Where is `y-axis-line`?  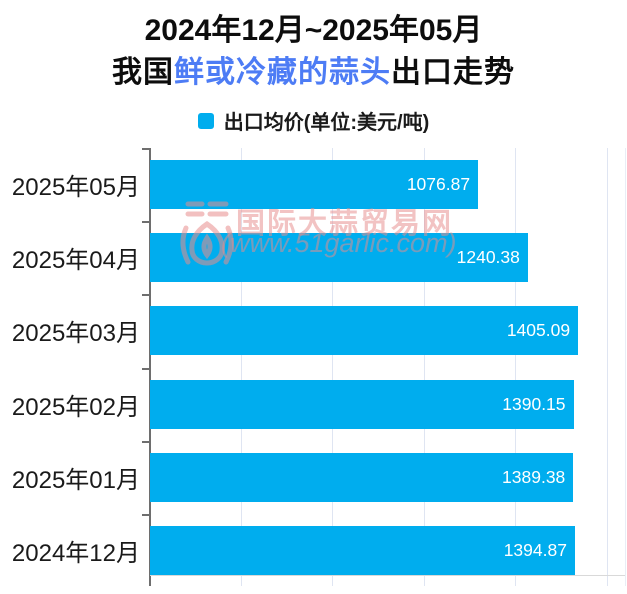
y-axis-line is located at coordinates (150, 367).